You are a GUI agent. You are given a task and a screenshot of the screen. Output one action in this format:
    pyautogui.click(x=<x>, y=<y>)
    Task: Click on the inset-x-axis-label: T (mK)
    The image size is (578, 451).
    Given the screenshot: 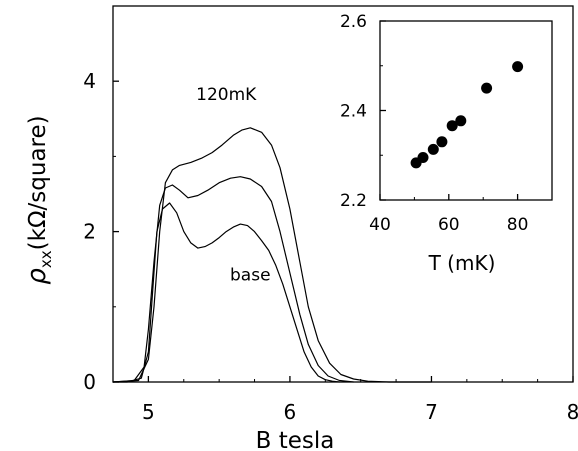 What is the action you would take?
    pyautogui.click(x=462, y=263)
    